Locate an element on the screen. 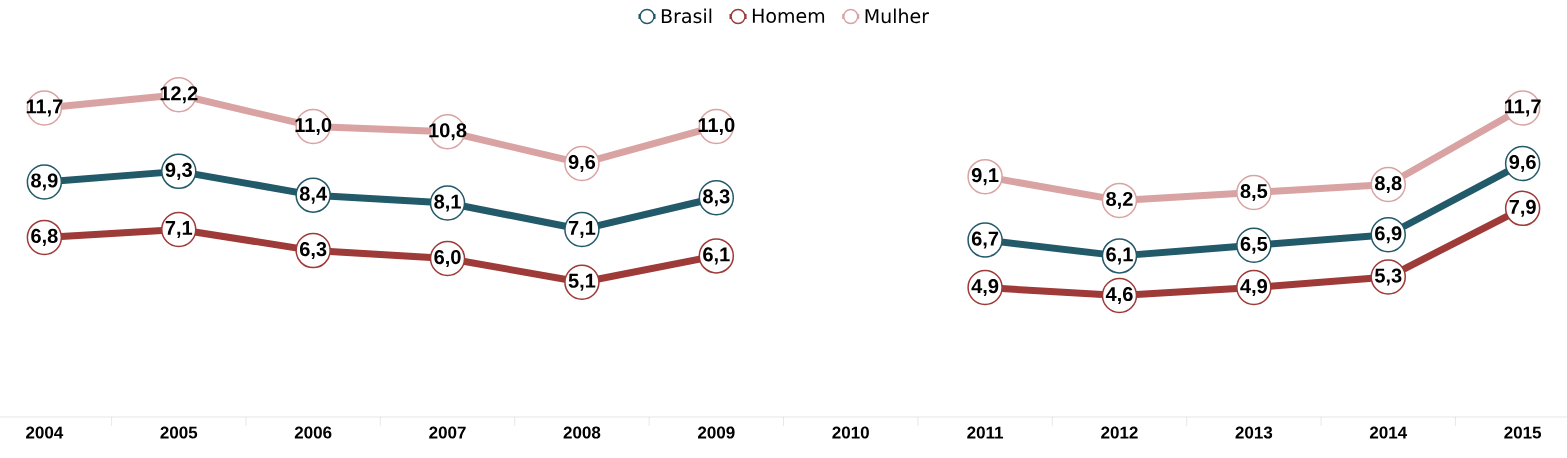  data-label: 12,2 is located at coordinates (179, 95).